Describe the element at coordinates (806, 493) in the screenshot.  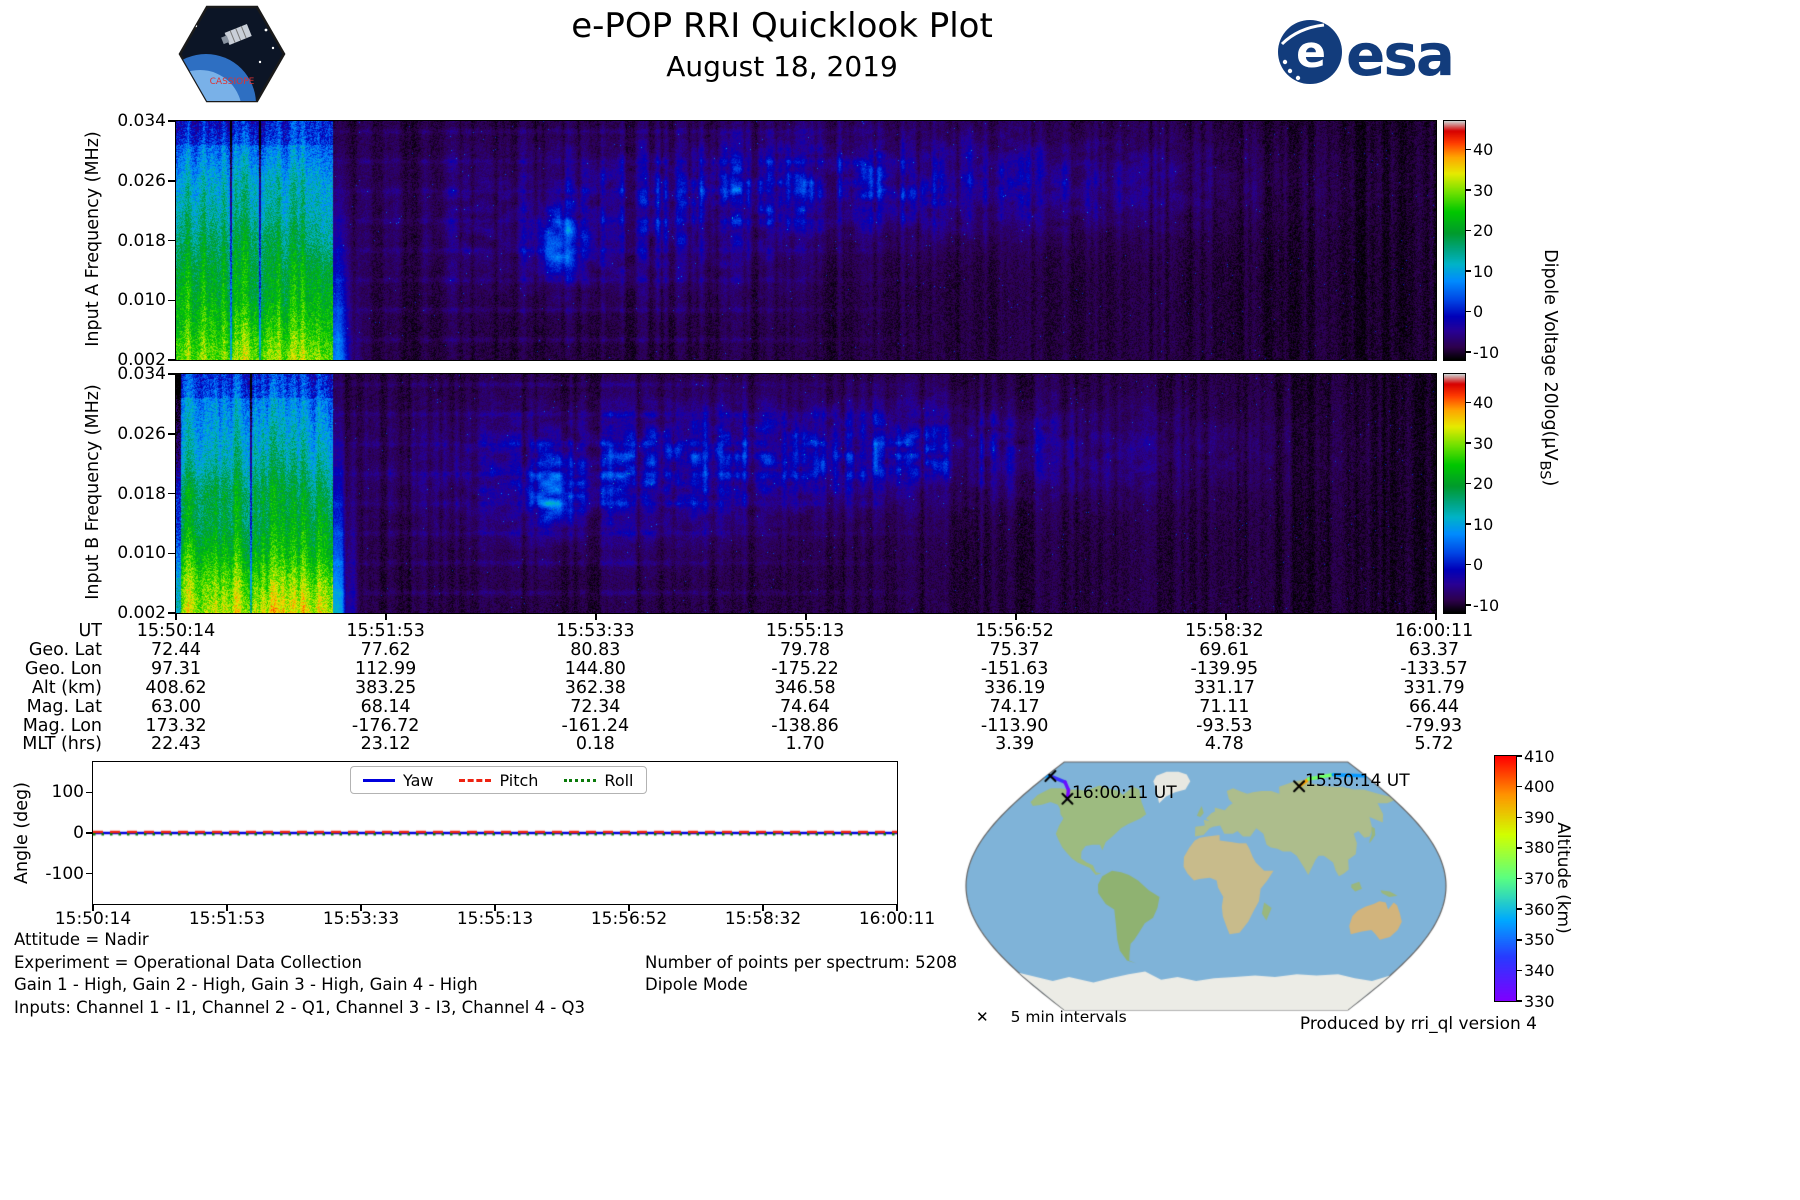
I see `input-b-spectrogram-frame` at that location.